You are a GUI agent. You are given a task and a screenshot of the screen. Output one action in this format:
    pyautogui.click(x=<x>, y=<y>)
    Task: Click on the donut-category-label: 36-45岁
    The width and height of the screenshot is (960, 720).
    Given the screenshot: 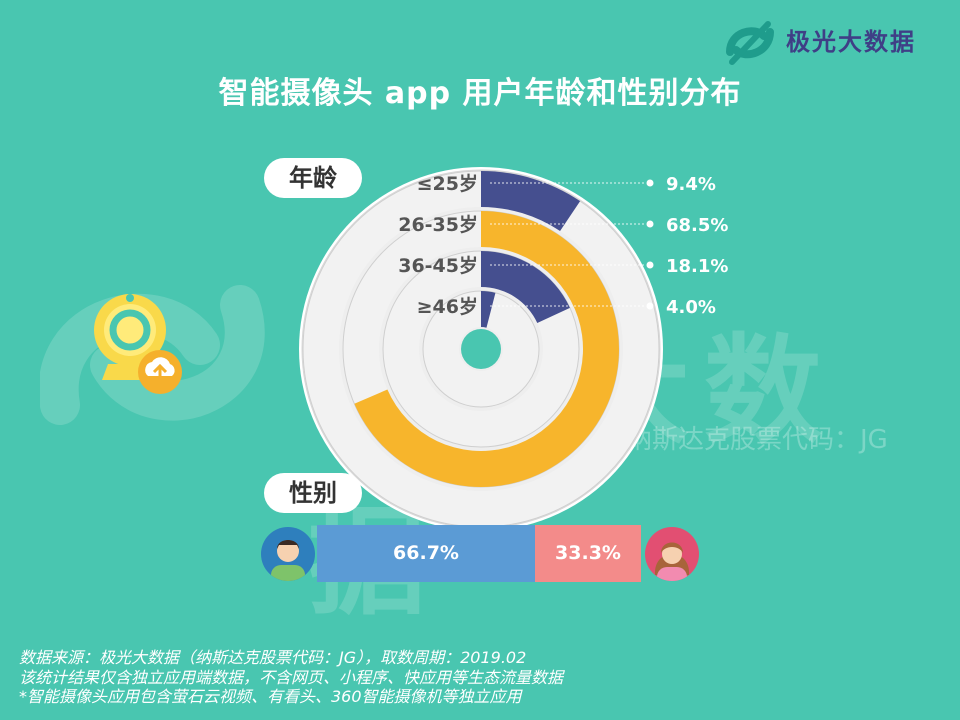 What is the action you would take?
    pyautogui.click(x=438, y=265)
    